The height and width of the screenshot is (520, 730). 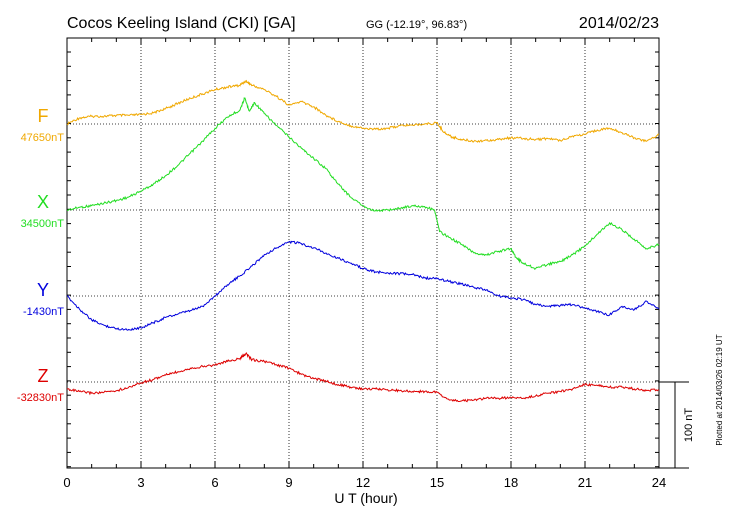 I want to click on x-tick-label: 12, so click(x=363, y=482).